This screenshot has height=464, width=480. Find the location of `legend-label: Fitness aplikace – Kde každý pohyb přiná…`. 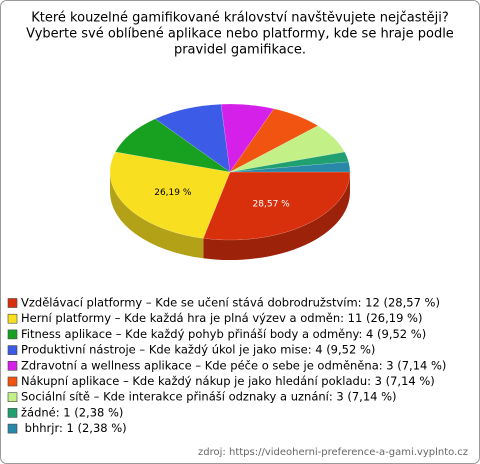

legend-label: Fitness aplikace – Kde každý pohyb přiná… is located at coordinates (223, 334).